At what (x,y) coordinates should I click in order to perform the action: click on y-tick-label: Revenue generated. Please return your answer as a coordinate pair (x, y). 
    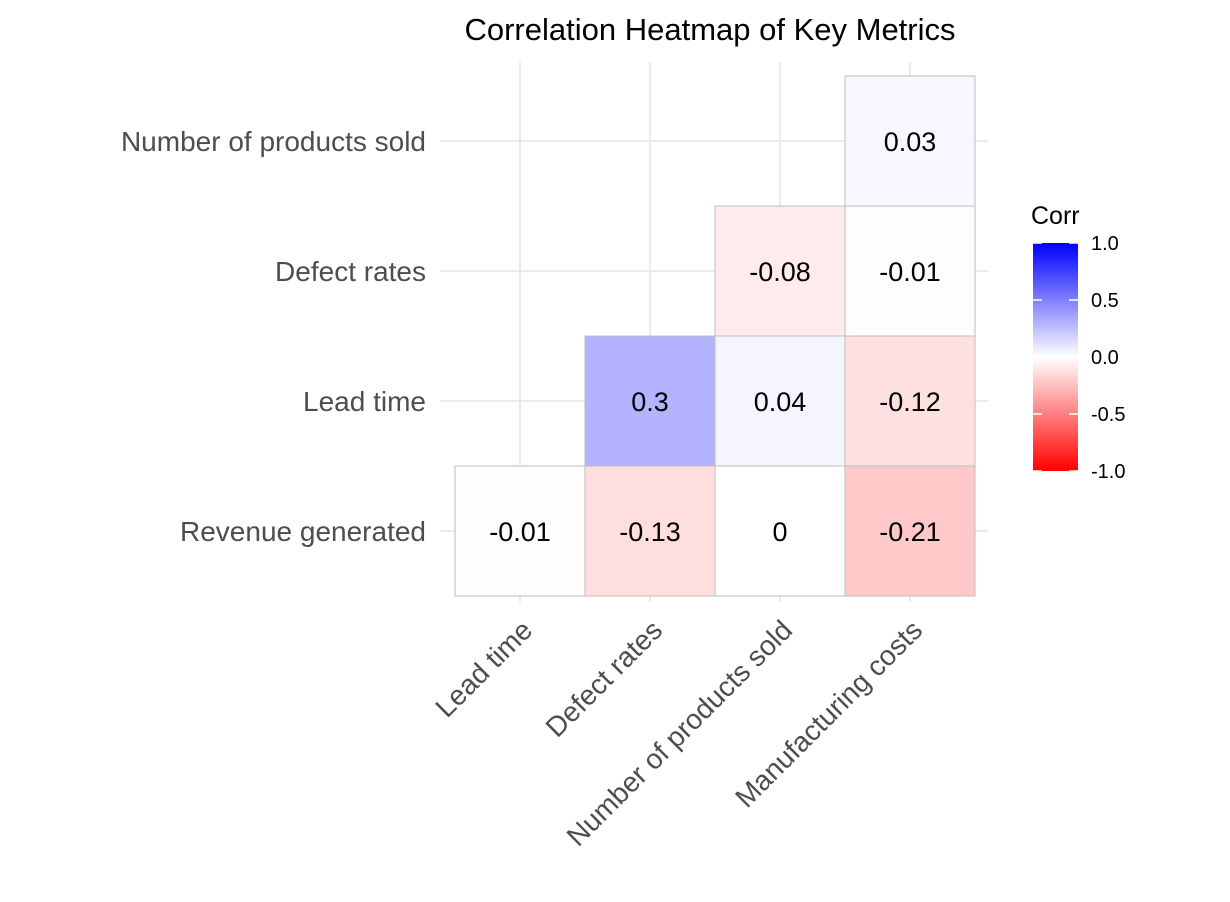
    Looking at the image, I should click on (303, 531).